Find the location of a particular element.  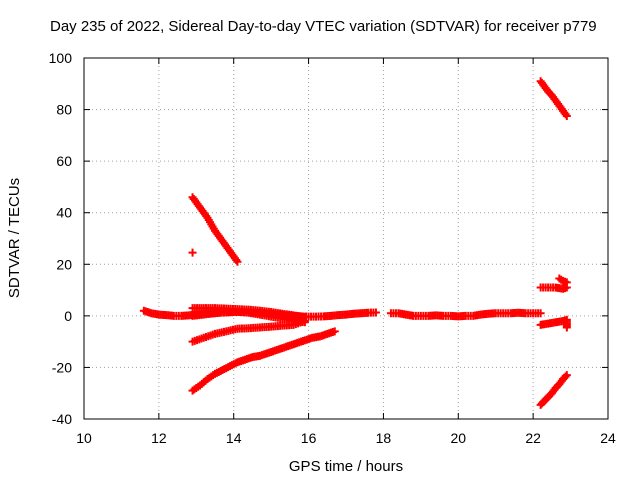

x-tick-label: 16 is located at coordinates (309, 438).